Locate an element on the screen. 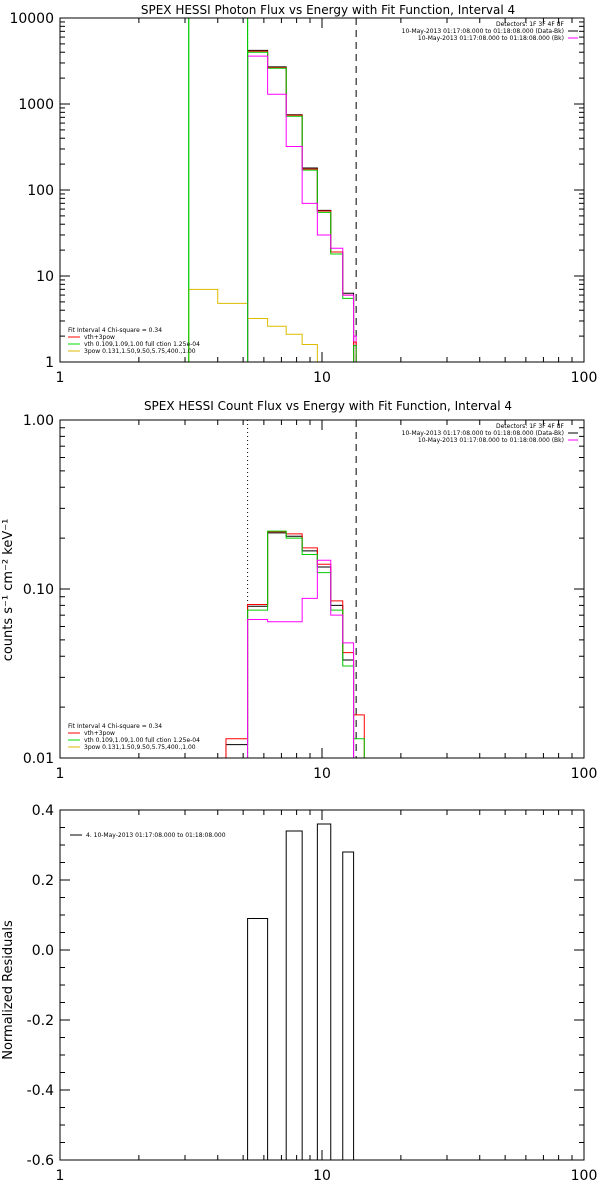 This screenshot has height=1200, width=600. y-tick-label: -0.4 is located at coordinates (40, 1091).